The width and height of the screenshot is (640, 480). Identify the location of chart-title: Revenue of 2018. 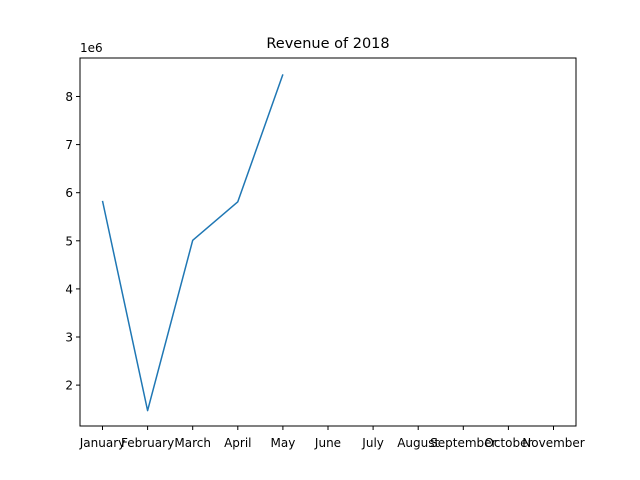
(327, 44).